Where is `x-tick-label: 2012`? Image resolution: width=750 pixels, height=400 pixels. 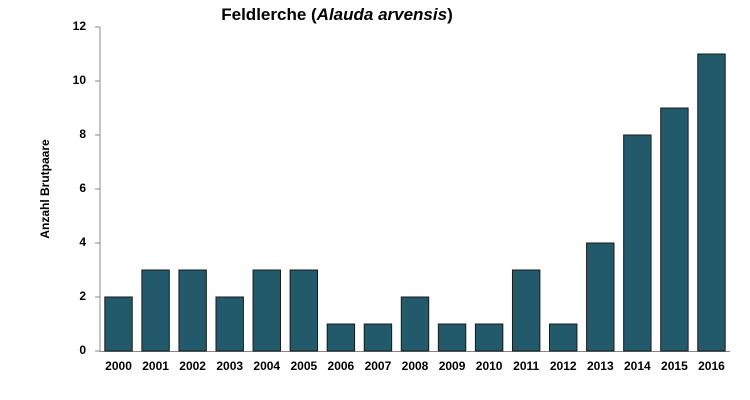
x-tick-label: 2012 is located at coordinates (563, 366).